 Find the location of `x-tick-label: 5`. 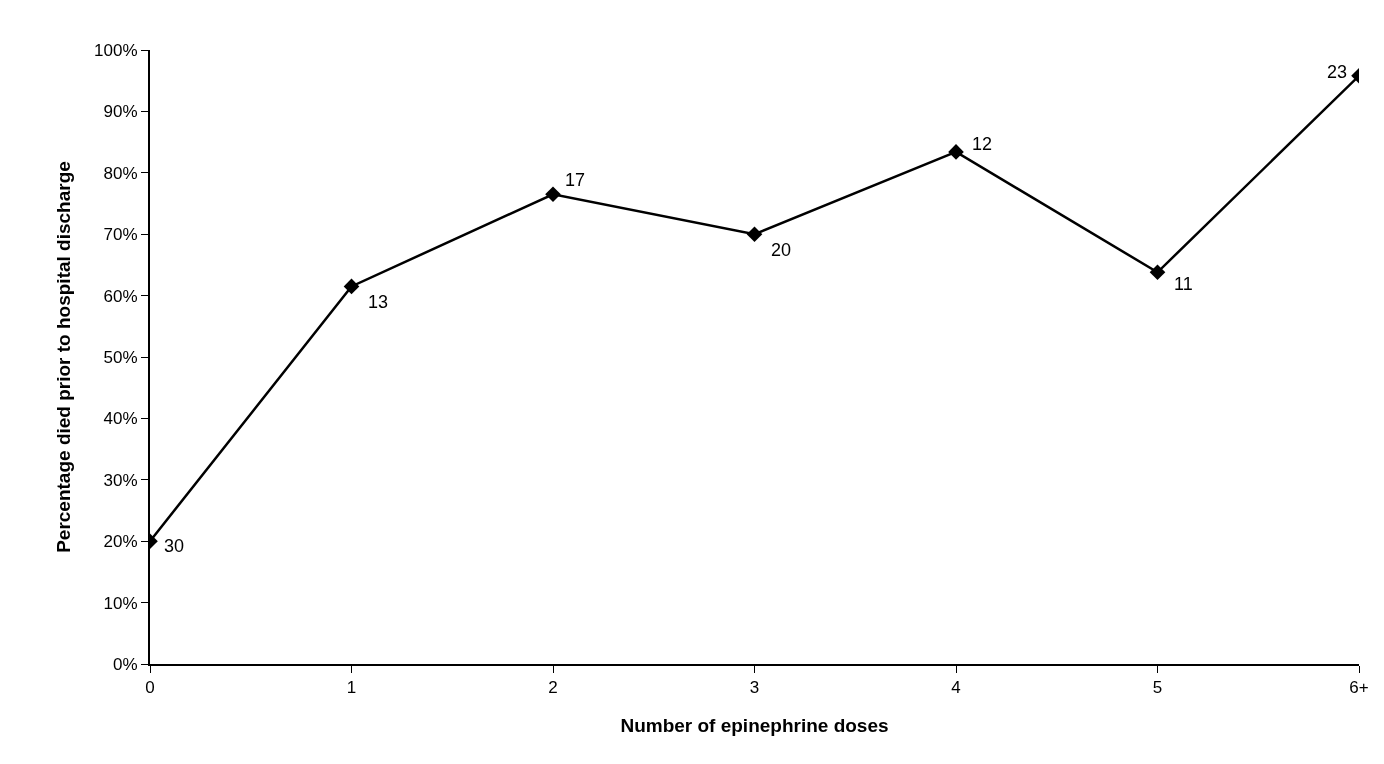

x-tick-label: 5 is located at coordinates (1157, 688).